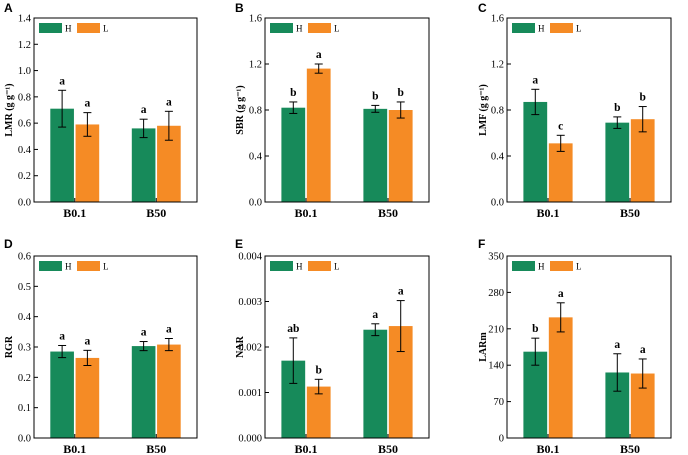 This screenshot has height=455, width=688. Describe the element at coordinates (240, 109) in the screenshot. I see `y-axis-label: SBR (g g⁻¹)` at that location.